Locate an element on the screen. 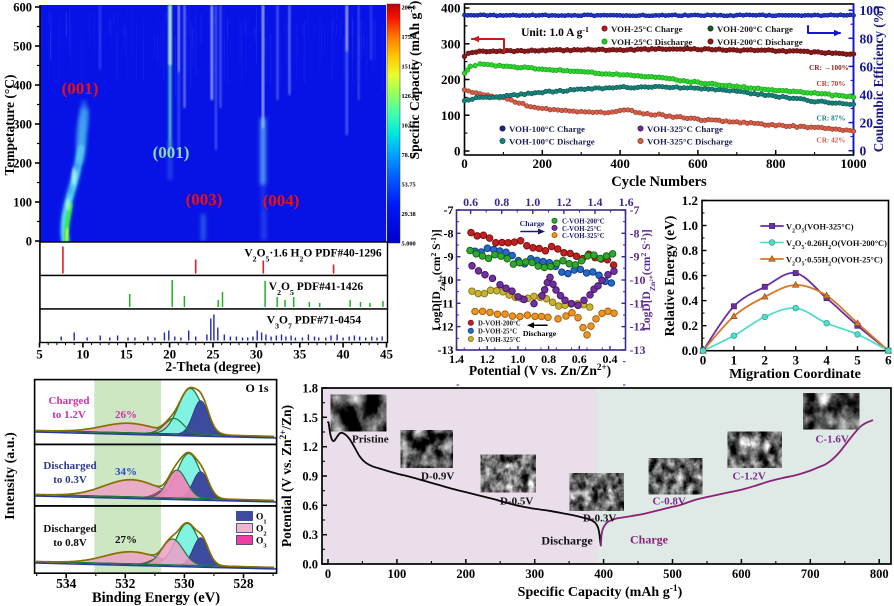  svg-text: CR: →100% is located at coordinates (829, 68).